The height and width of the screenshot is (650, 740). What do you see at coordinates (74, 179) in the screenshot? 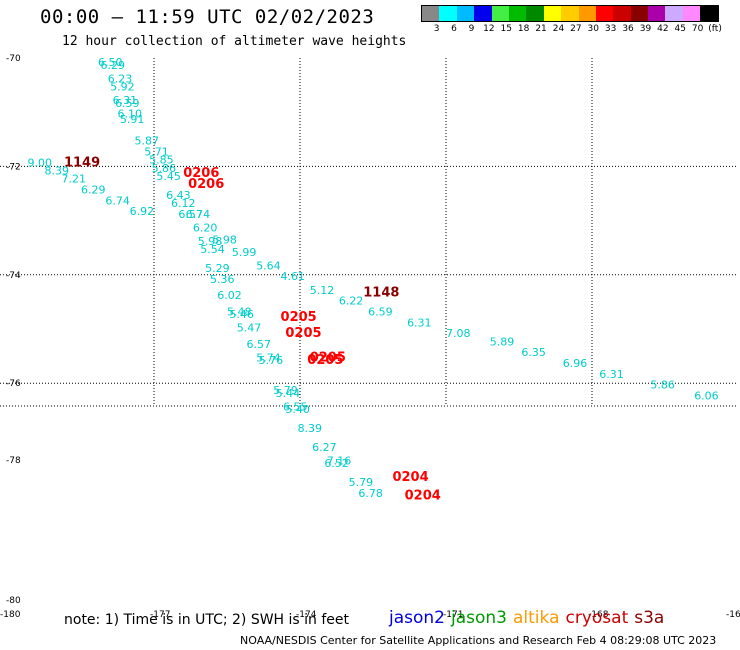
I see `wave-height-value: 7.21` at bounding box center [74, 179].